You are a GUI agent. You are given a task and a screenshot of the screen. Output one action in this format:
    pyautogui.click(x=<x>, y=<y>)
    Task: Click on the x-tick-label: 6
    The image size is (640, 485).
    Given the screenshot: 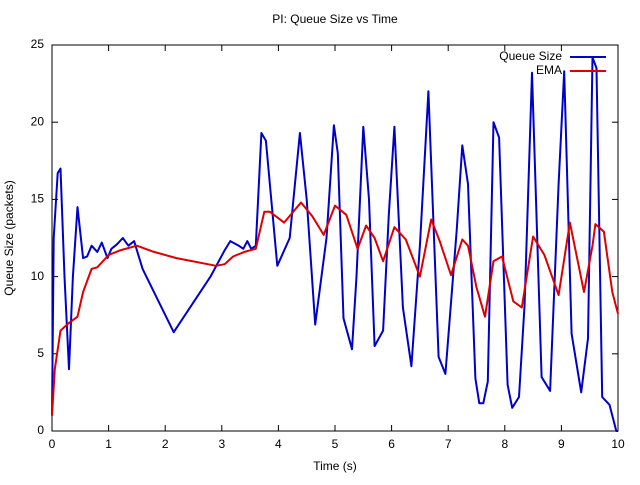 What is the action you would take?
    pyautogui.click(x=391, y=444)
    